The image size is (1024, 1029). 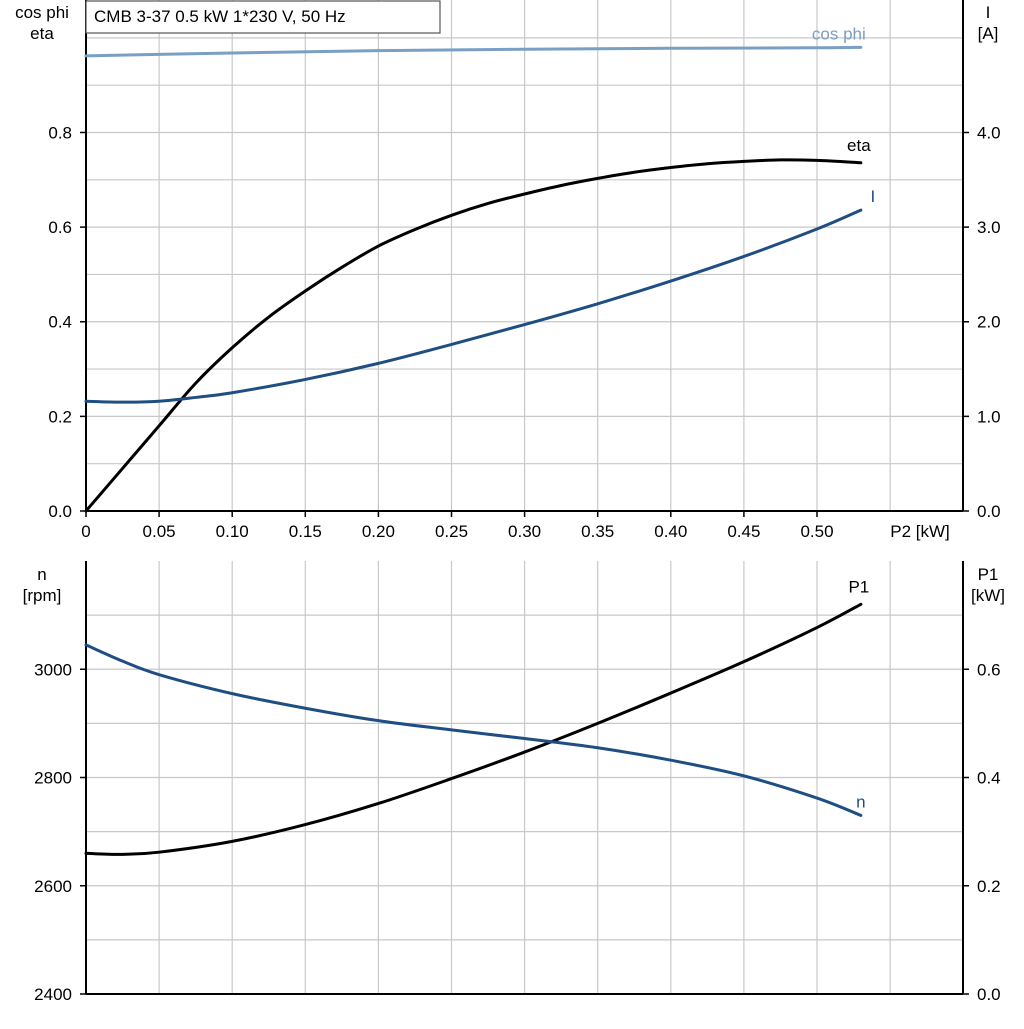 What do you see at coordinates (989, 886) in the screenshot?
I see `right-tick-label: 0.2` at bounding box center [989, 886].